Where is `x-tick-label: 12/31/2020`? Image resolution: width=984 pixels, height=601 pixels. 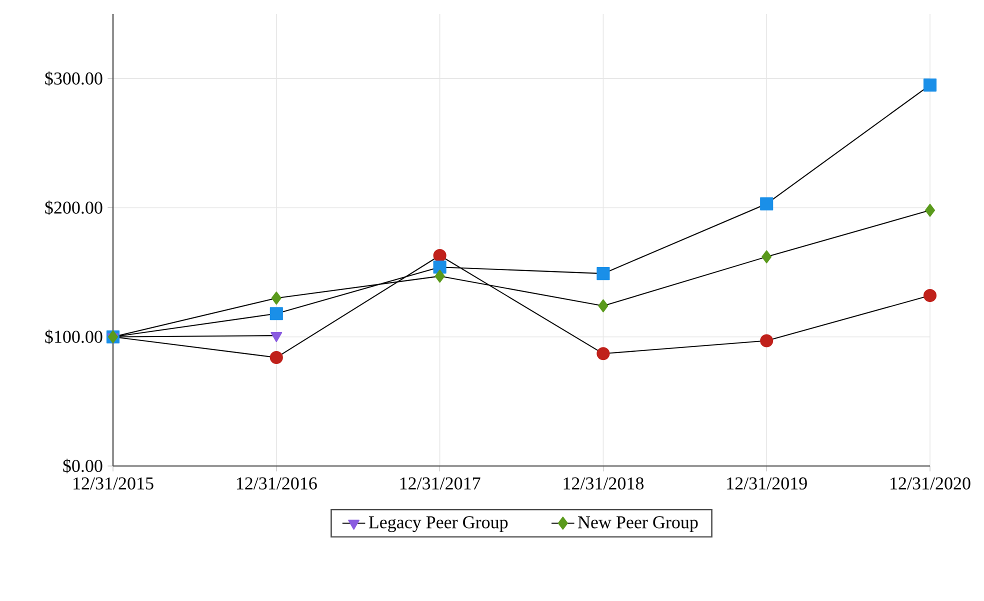
x-tick-label: 12/31/2020 is located at coordinates (930, 483).